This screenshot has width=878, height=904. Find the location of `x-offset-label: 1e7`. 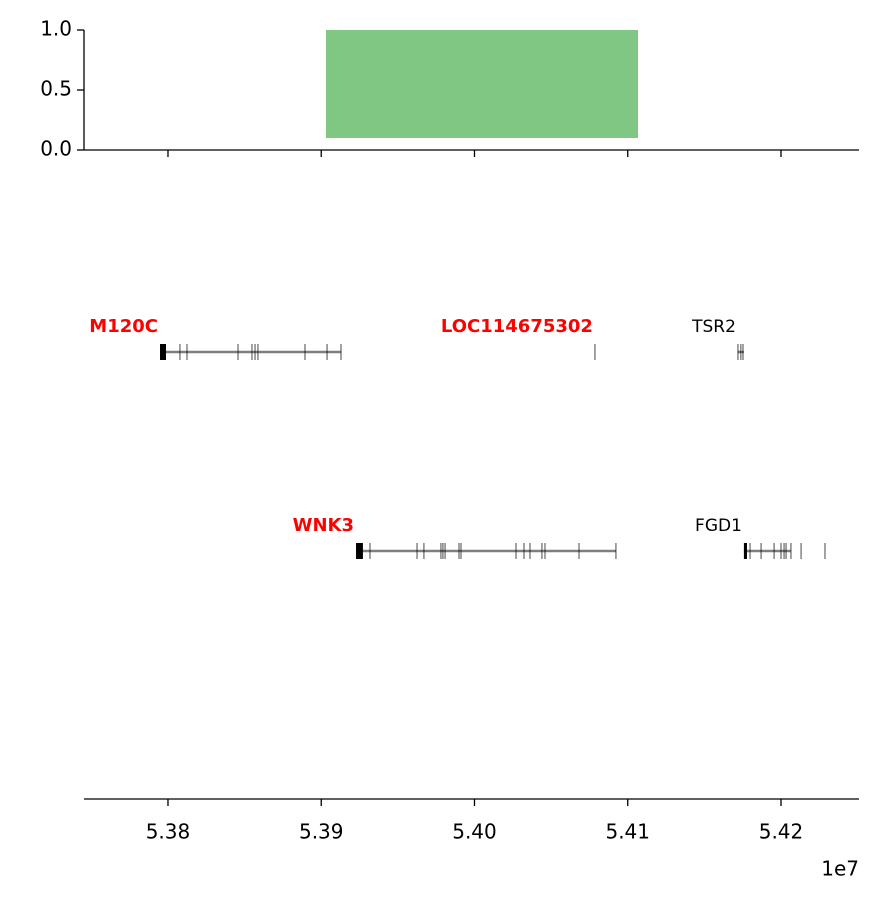

x-offset-label: 1e7 is located at coordinates (840, 869).